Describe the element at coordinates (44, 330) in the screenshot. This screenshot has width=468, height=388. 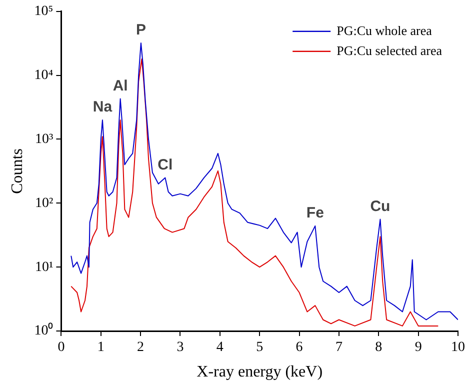
I see `y-tick-label: 10⁰` at that location.